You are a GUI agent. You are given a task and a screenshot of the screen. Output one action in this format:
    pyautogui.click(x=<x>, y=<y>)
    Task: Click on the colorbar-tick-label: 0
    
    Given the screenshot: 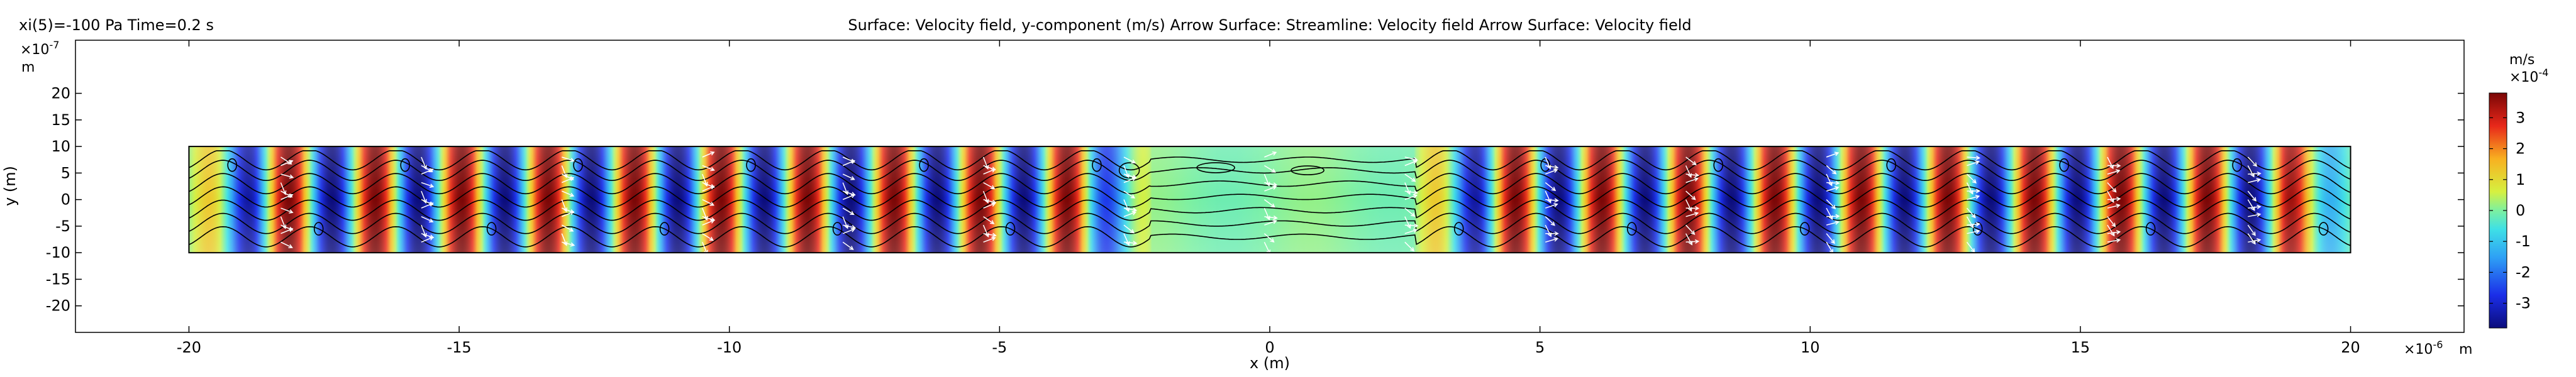 What is the action you would take?
    pyautogui.click(x=2520, y=210)
    